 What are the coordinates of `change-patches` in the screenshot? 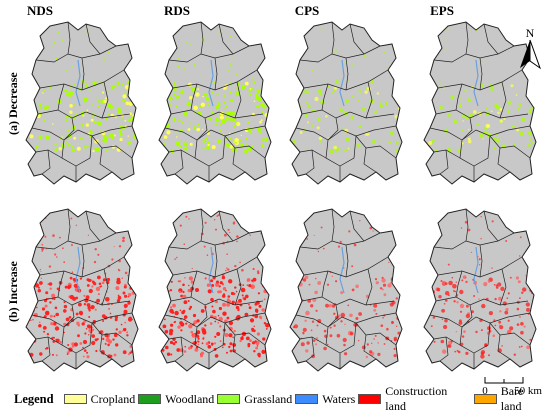 It's located at (346, 90).